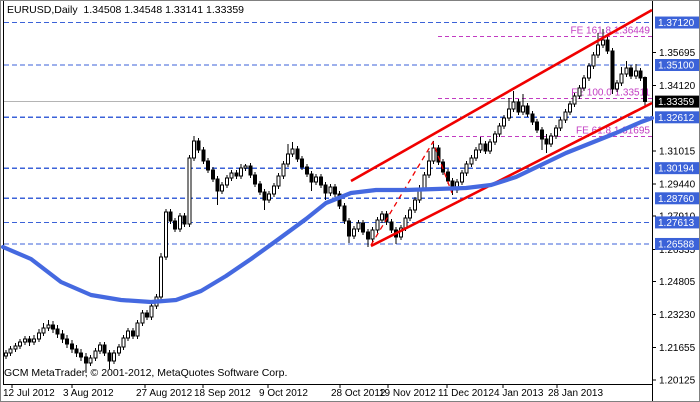  What do you see at coordinates (676, 118) in the screenshot?
I see `y-axis-price-tag: 1.32612` at bounding box center [676, 118].